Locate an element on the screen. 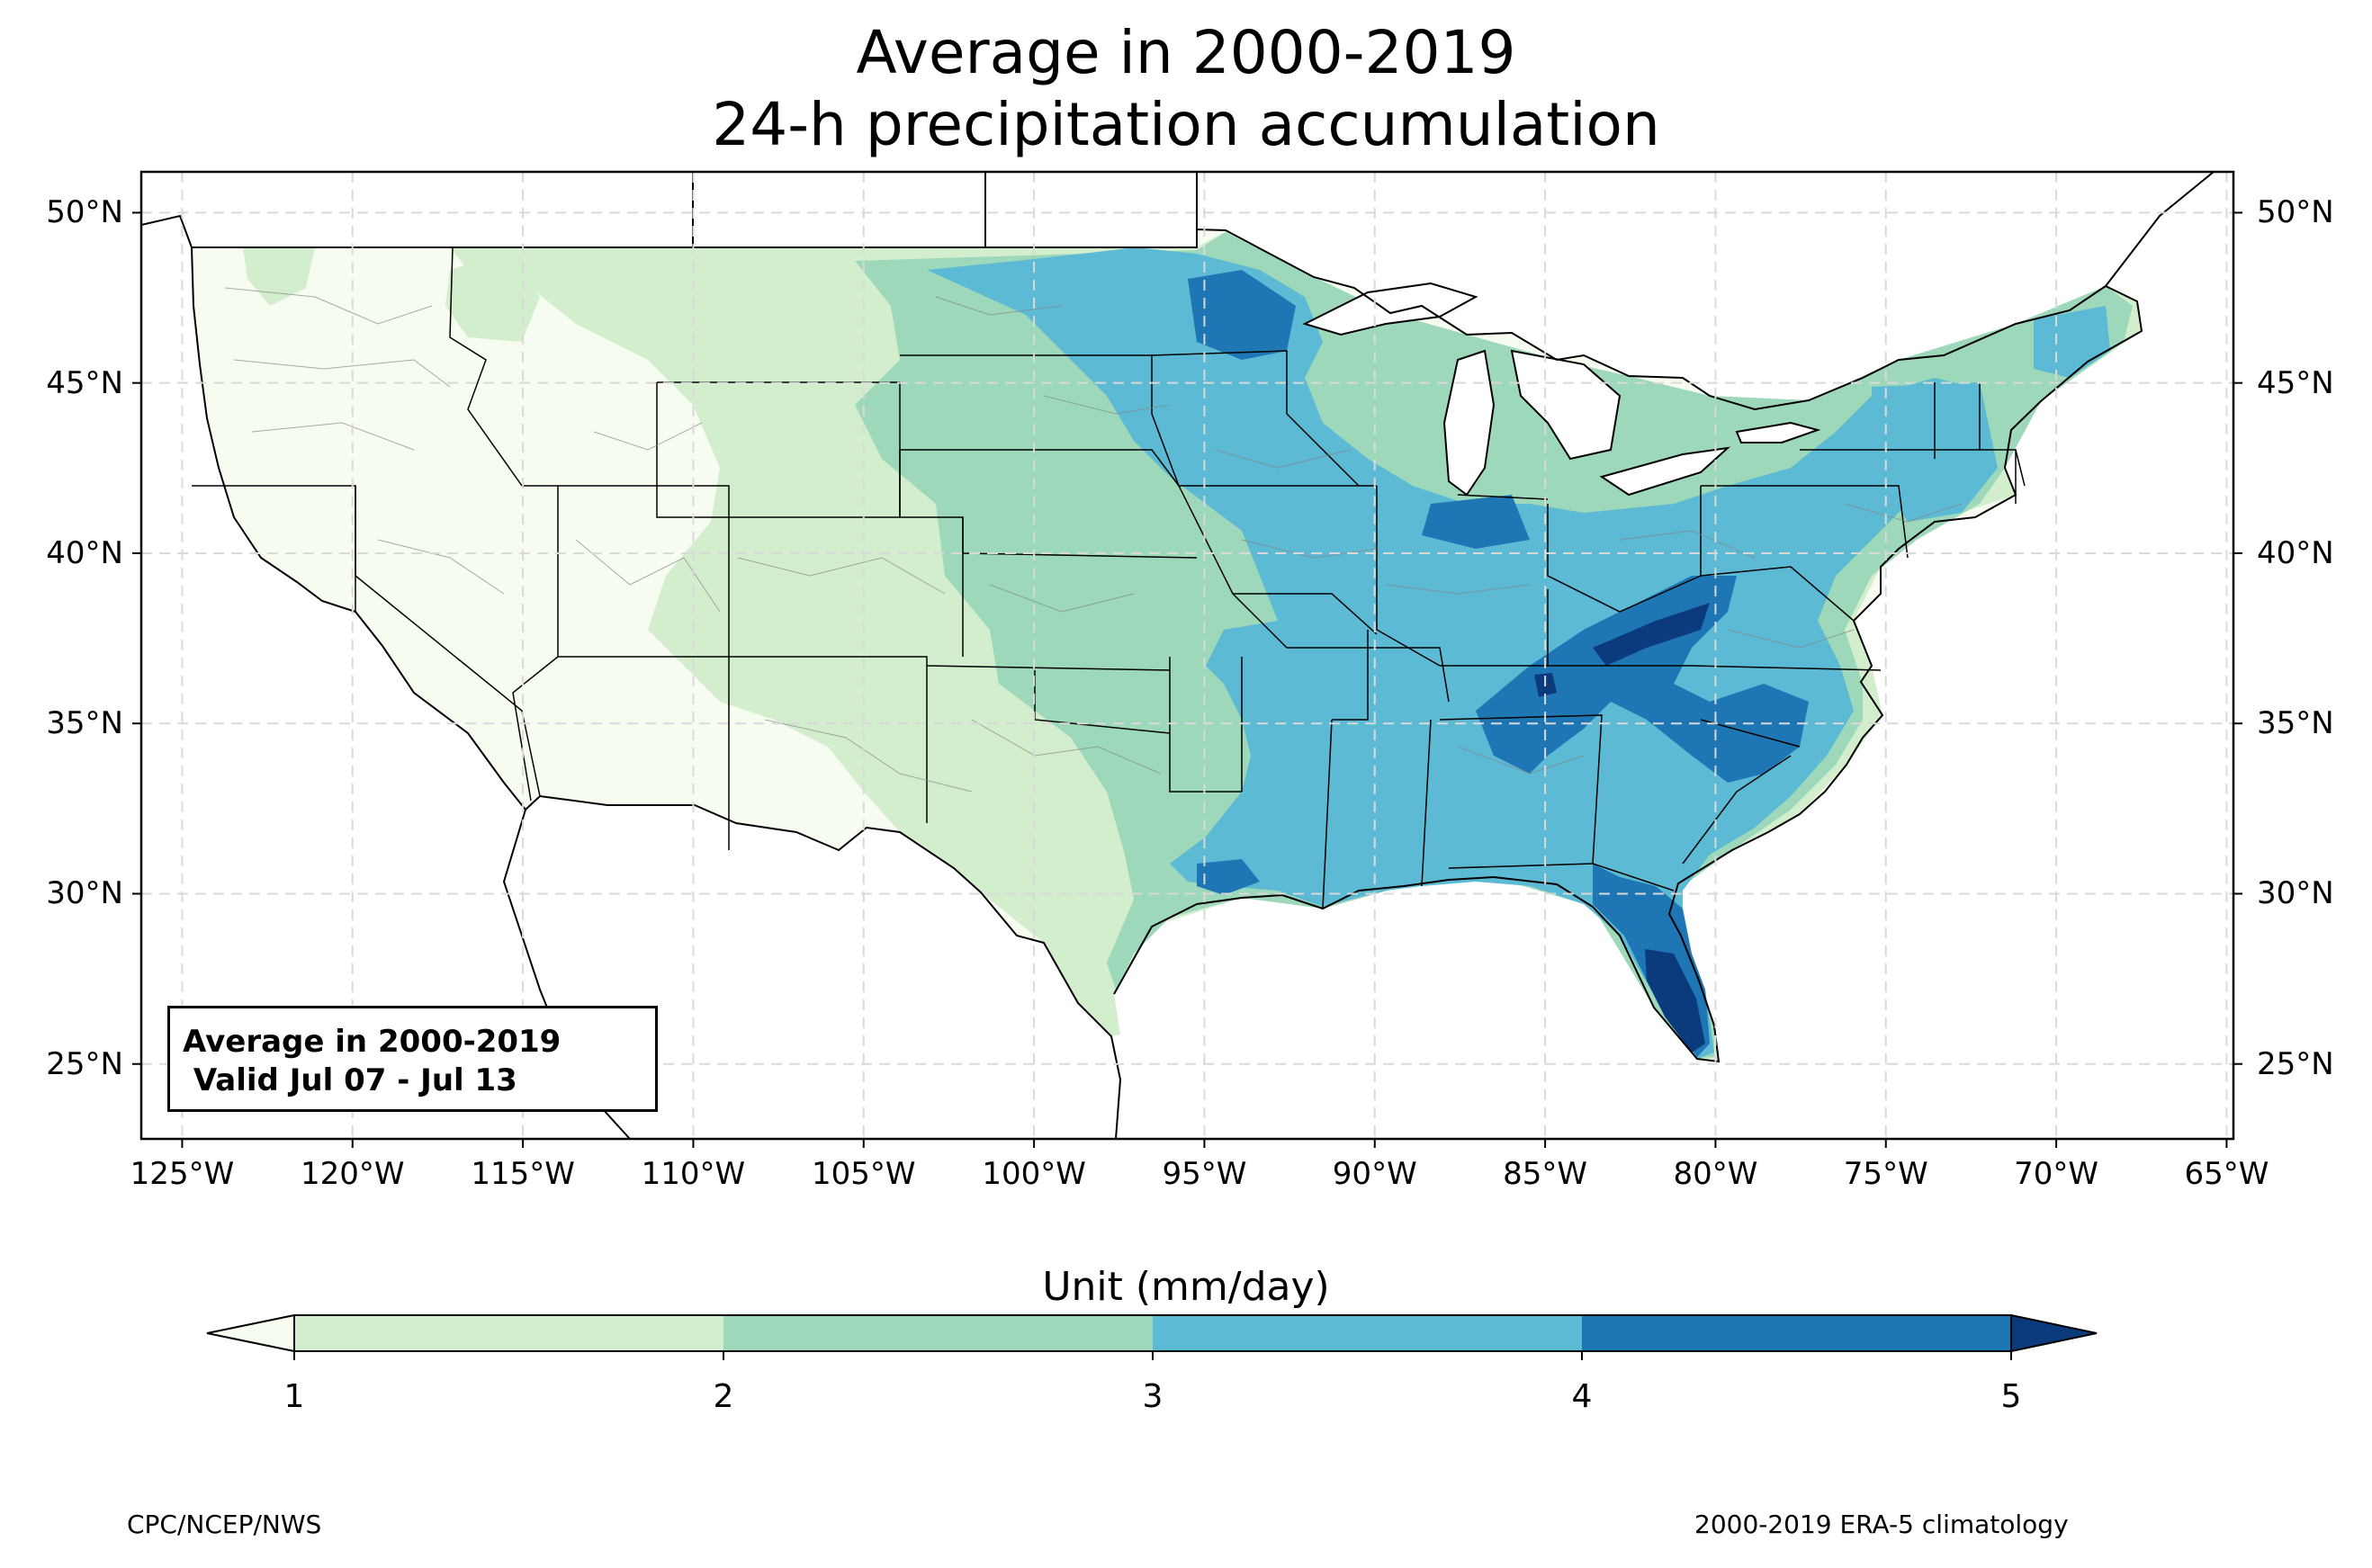  lat-tick-label-right: 50°N is located at coordinates (2295, 212).